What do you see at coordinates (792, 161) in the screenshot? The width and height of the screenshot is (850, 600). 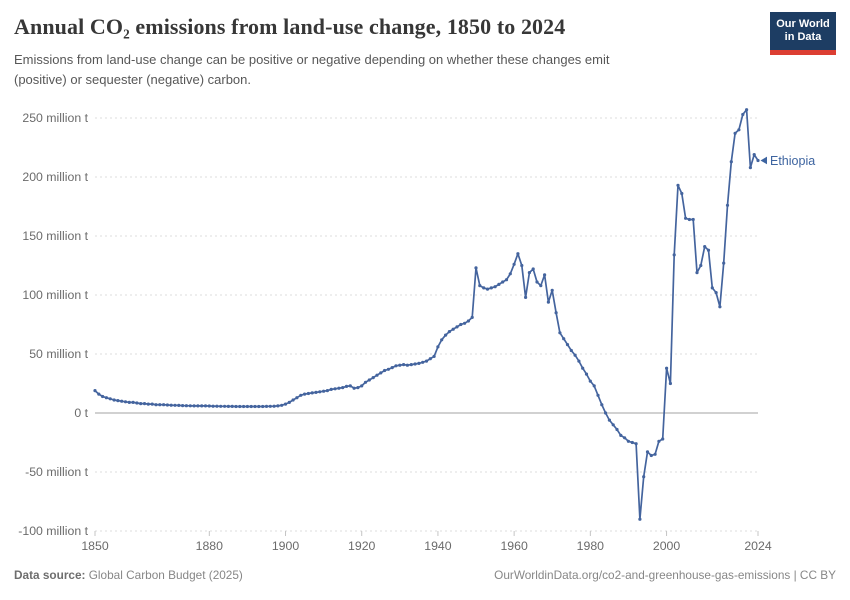 I see `end-label-text: Ethiopia` at bounding box center [792, 161].